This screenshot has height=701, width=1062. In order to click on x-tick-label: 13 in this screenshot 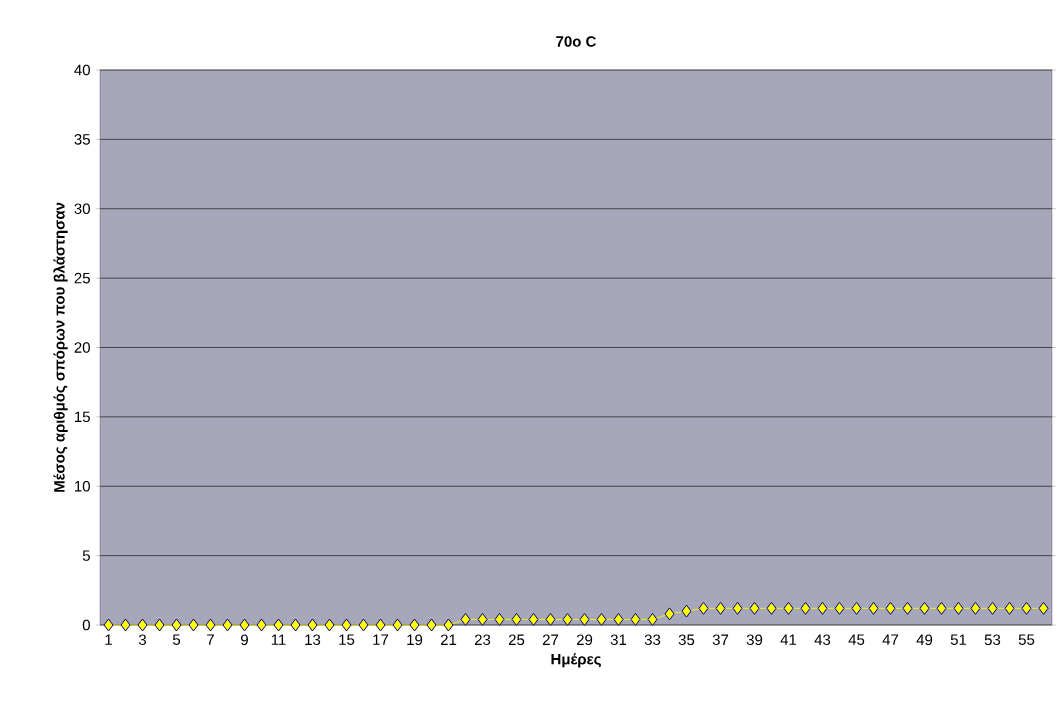, I will do `click(313, 640)`.